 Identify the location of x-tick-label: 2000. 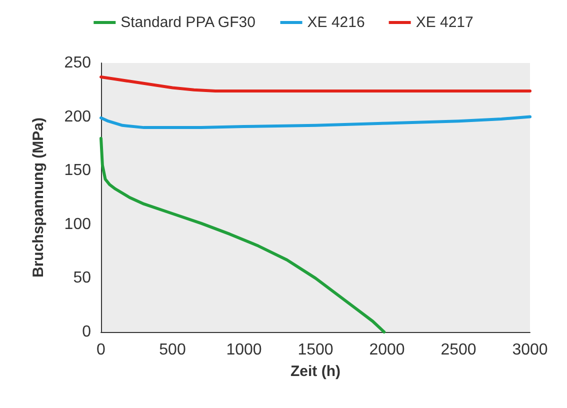
(387, 350).